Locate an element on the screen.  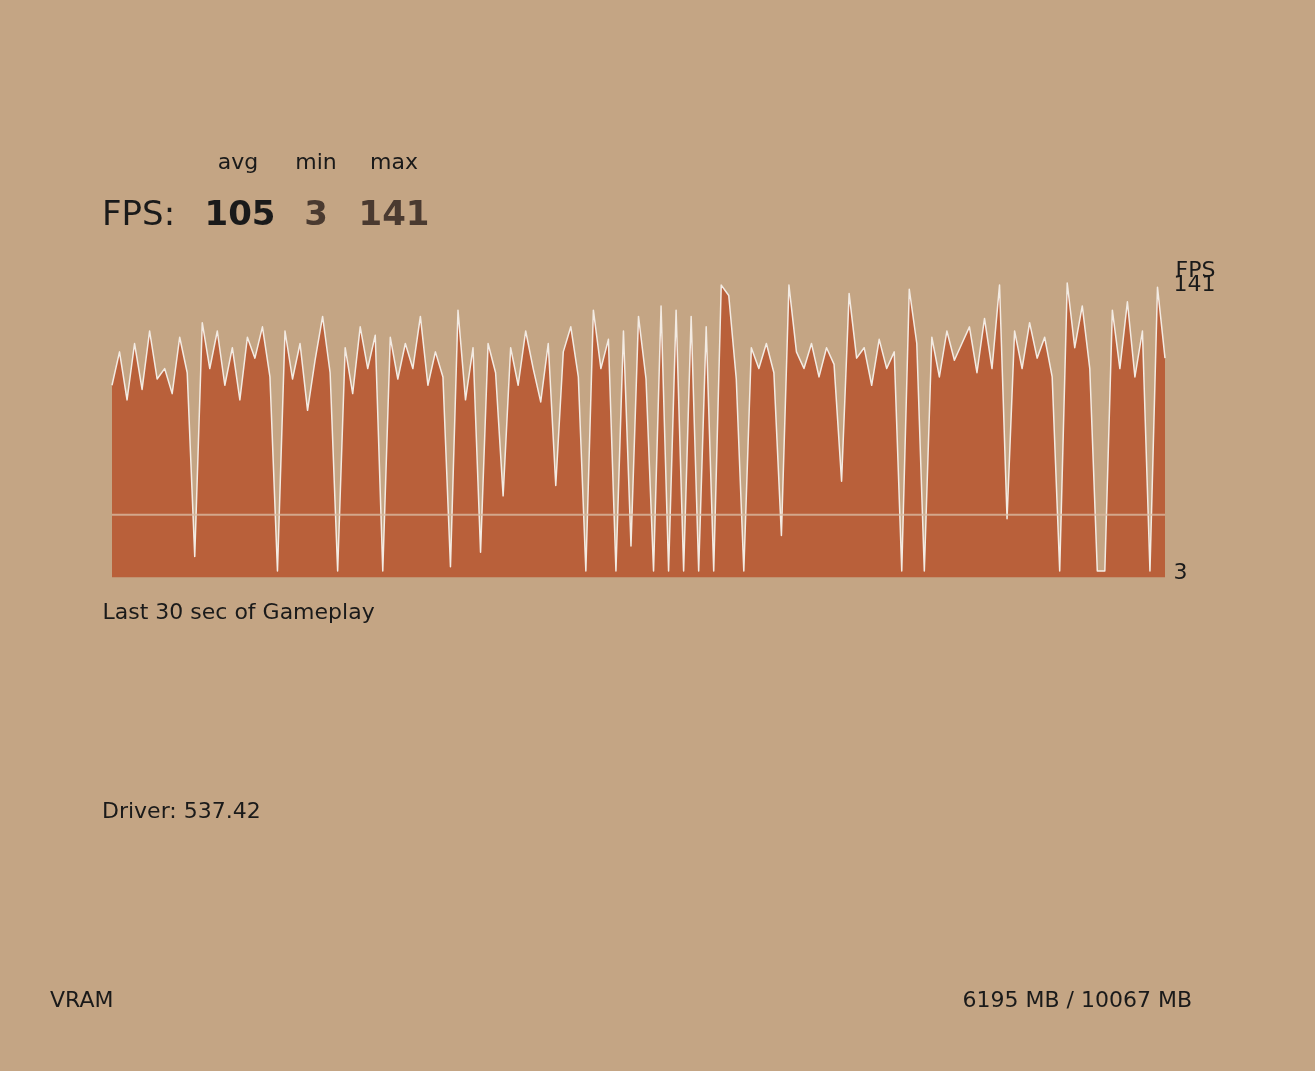
text: 105 is located at coordinates (240, 213).